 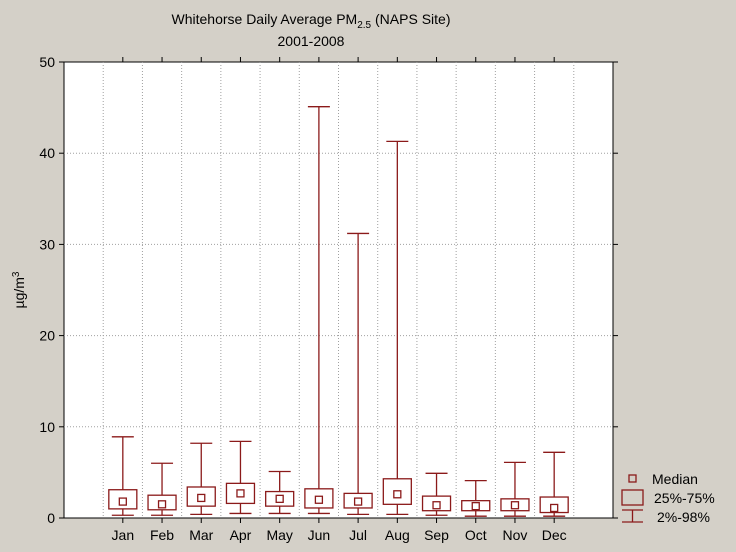 I want to click on x-tick-label: Mar, so click(x=201, y=535).